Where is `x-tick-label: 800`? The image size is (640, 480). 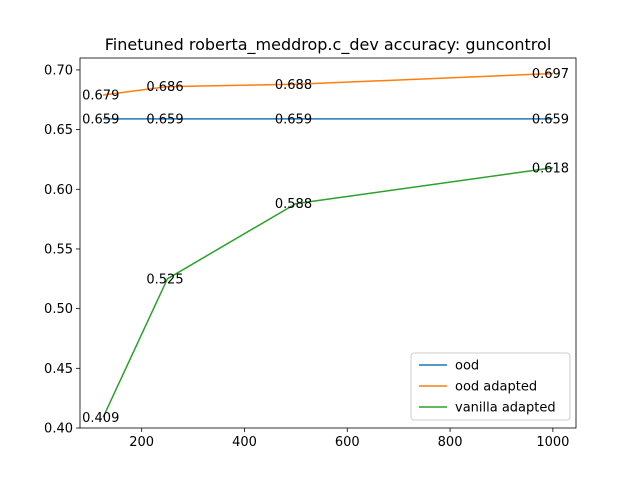
x-tick-label: 800 is located at coordinates (450, 442).